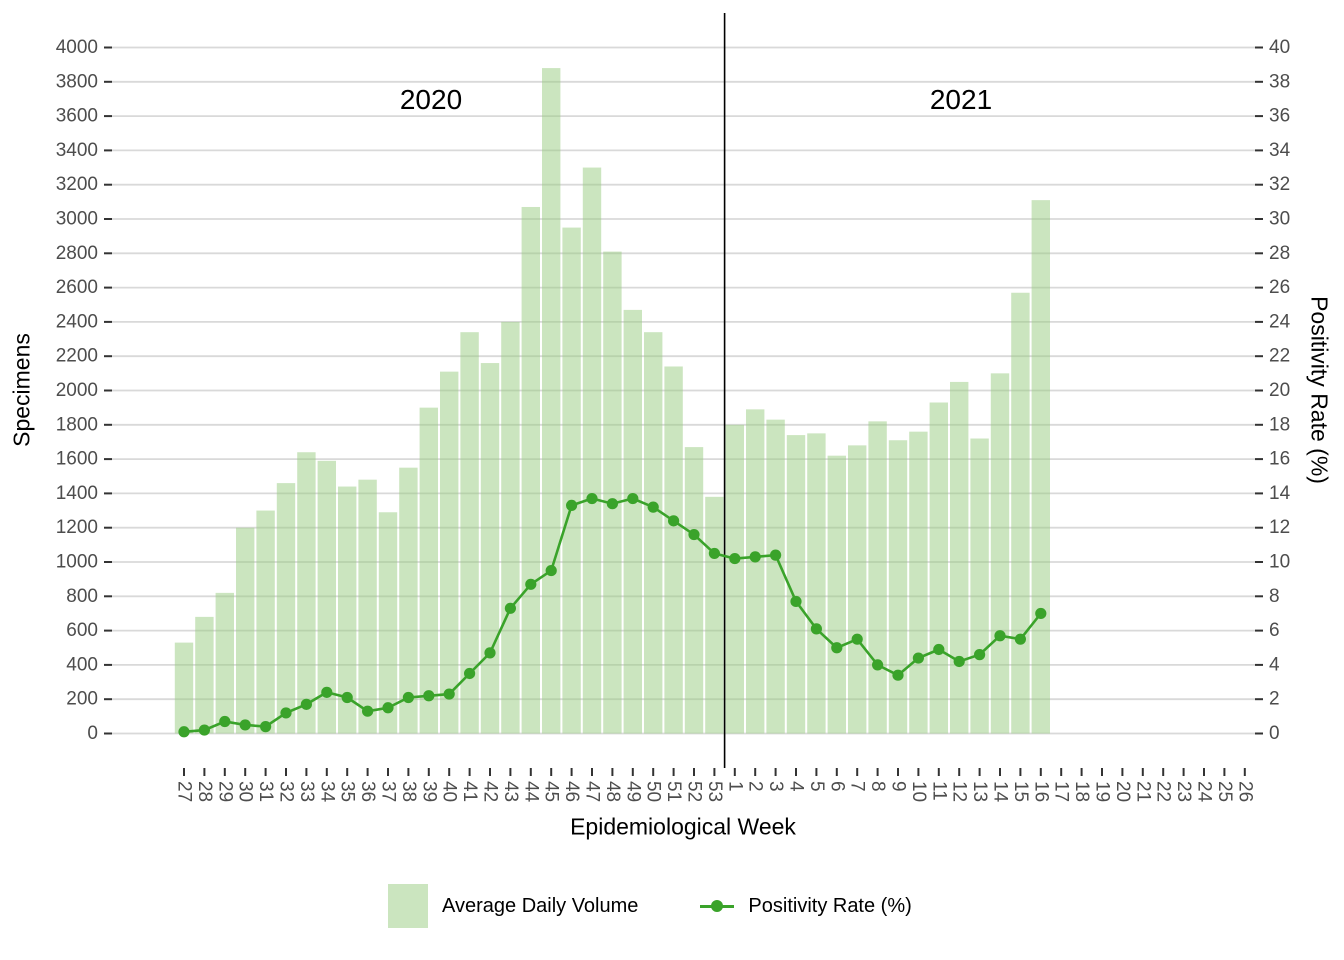  What do you see at coordinates (388, 791) in the screenshot?
I see `x-tick-label: 37` at bounding box center [388, 791].